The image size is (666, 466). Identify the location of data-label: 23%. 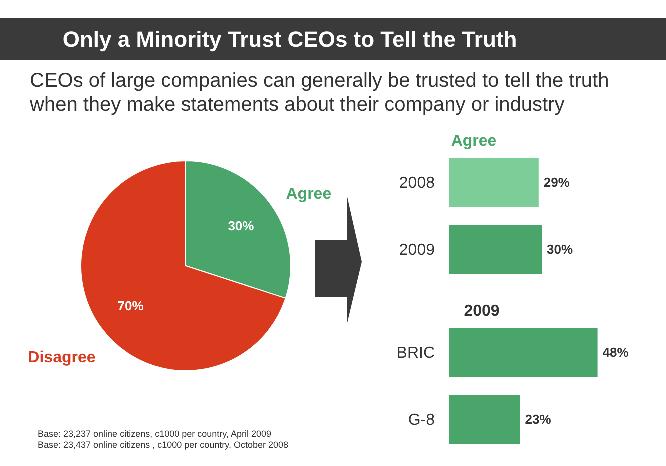
(538, 420).